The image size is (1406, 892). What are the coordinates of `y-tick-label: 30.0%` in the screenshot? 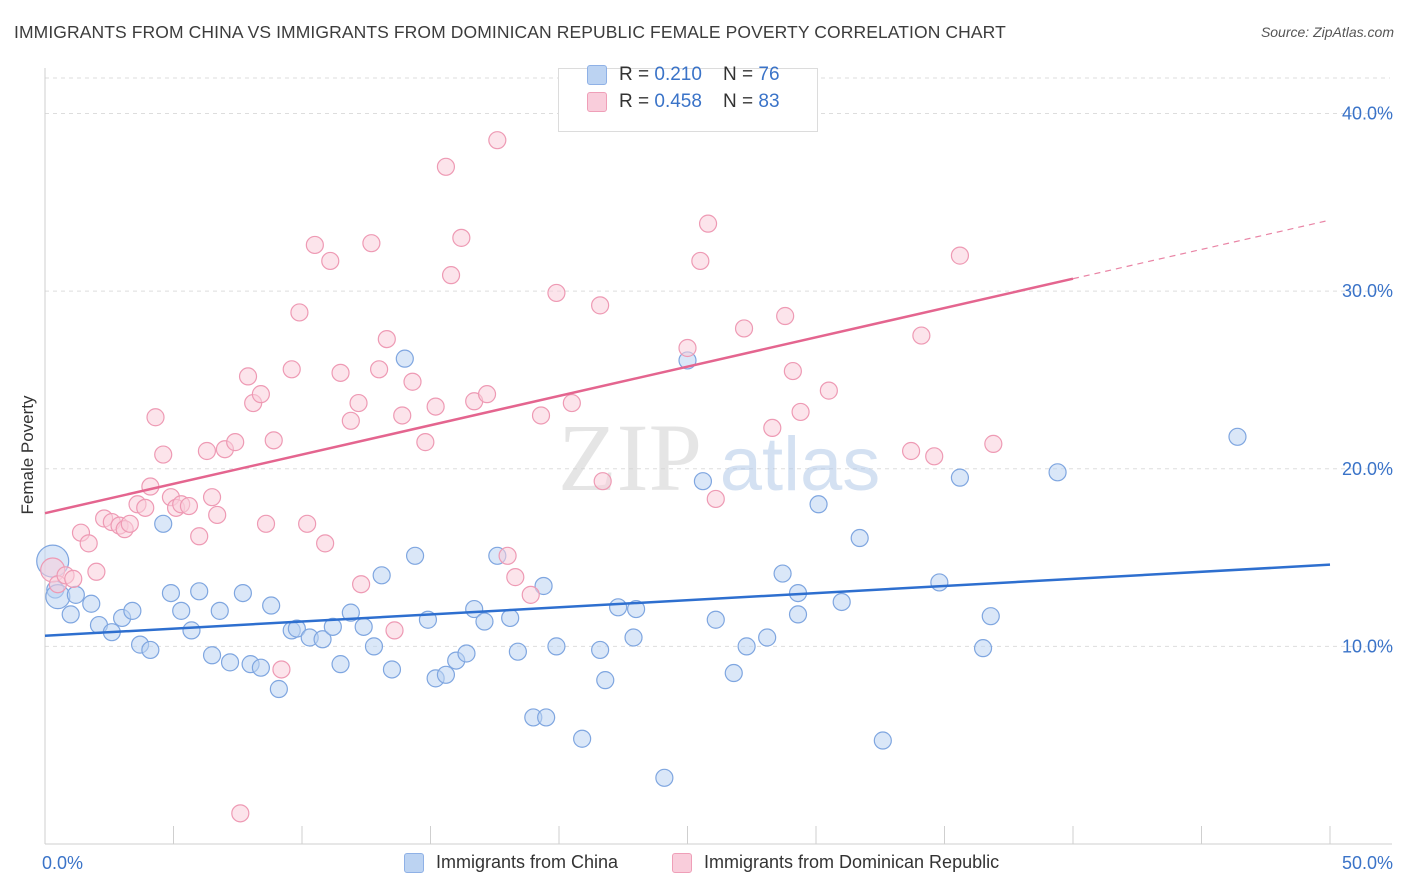 It's located at (1367, 291).